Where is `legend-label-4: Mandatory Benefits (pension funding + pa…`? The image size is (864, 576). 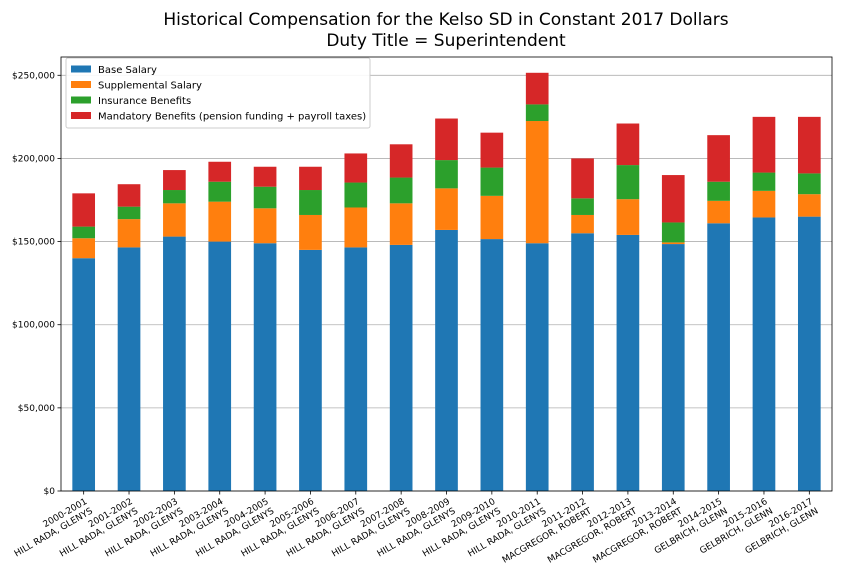 legend-label-4: Mandatory Benefits (pension funding + pa… is located at coordinates (232, 117).